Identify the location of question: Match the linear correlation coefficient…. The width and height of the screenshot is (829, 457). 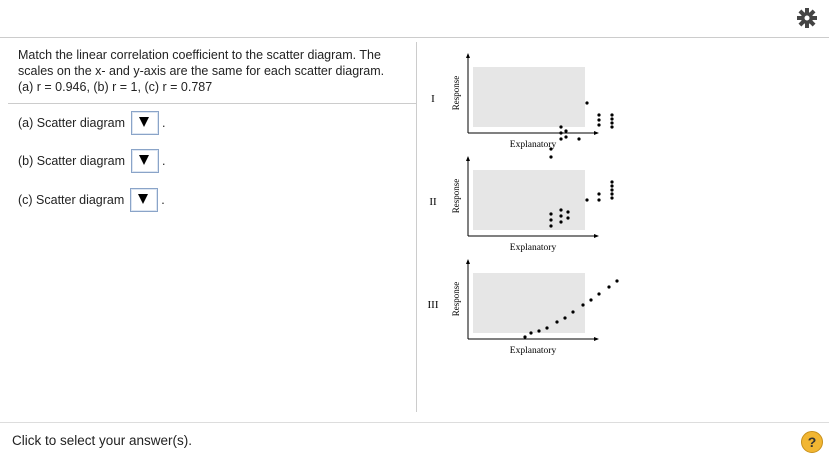
(215, 71).